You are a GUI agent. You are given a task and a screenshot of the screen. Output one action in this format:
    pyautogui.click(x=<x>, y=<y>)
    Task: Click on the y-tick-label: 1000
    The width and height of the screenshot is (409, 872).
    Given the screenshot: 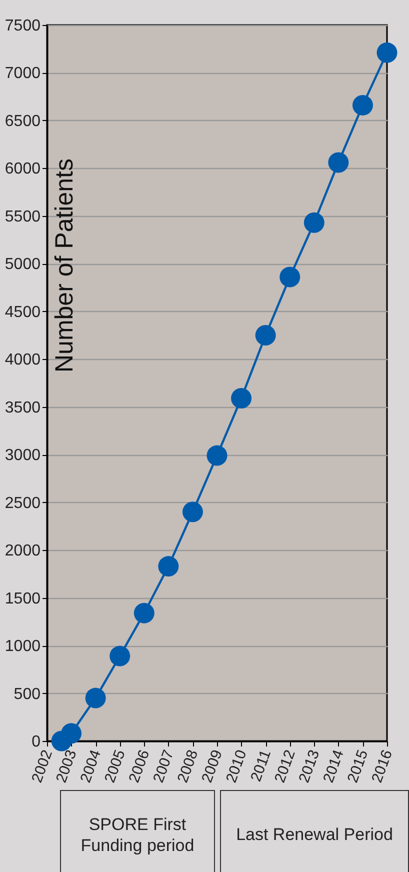 What is the action you would take?
    pyautogui.click(x=22, y=647)
    